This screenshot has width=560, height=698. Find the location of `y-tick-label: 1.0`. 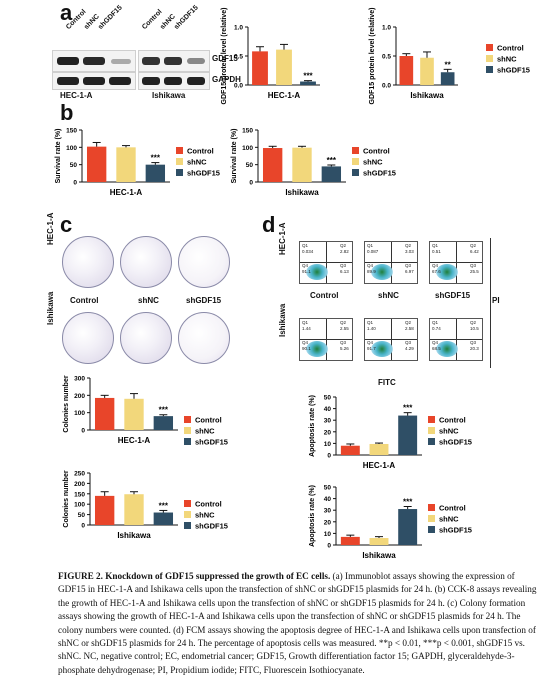

y-tick-label: 1.0 is located at coordinates (238, 28).